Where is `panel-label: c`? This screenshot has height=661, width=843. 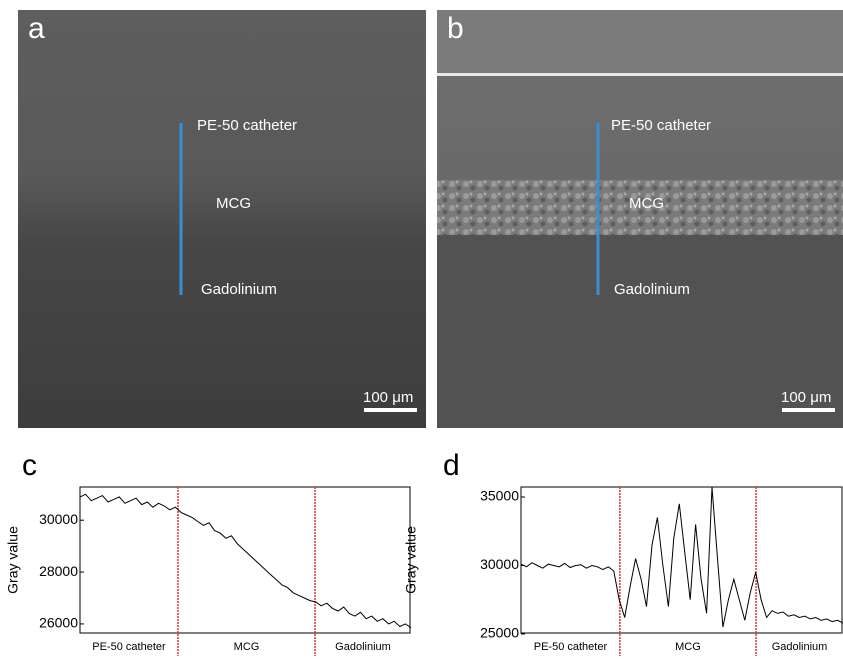
panel-label: c is located at coordinates (29, 465).